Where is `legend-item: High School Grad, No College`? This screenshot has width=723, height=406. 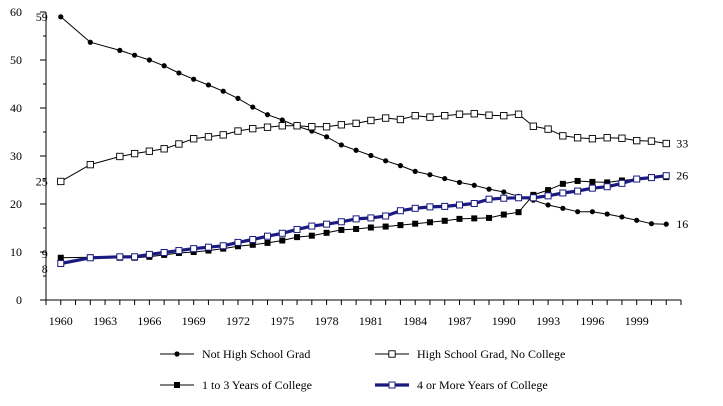
legend-item: High School Grad, No College is located at coordinates (470, 354).